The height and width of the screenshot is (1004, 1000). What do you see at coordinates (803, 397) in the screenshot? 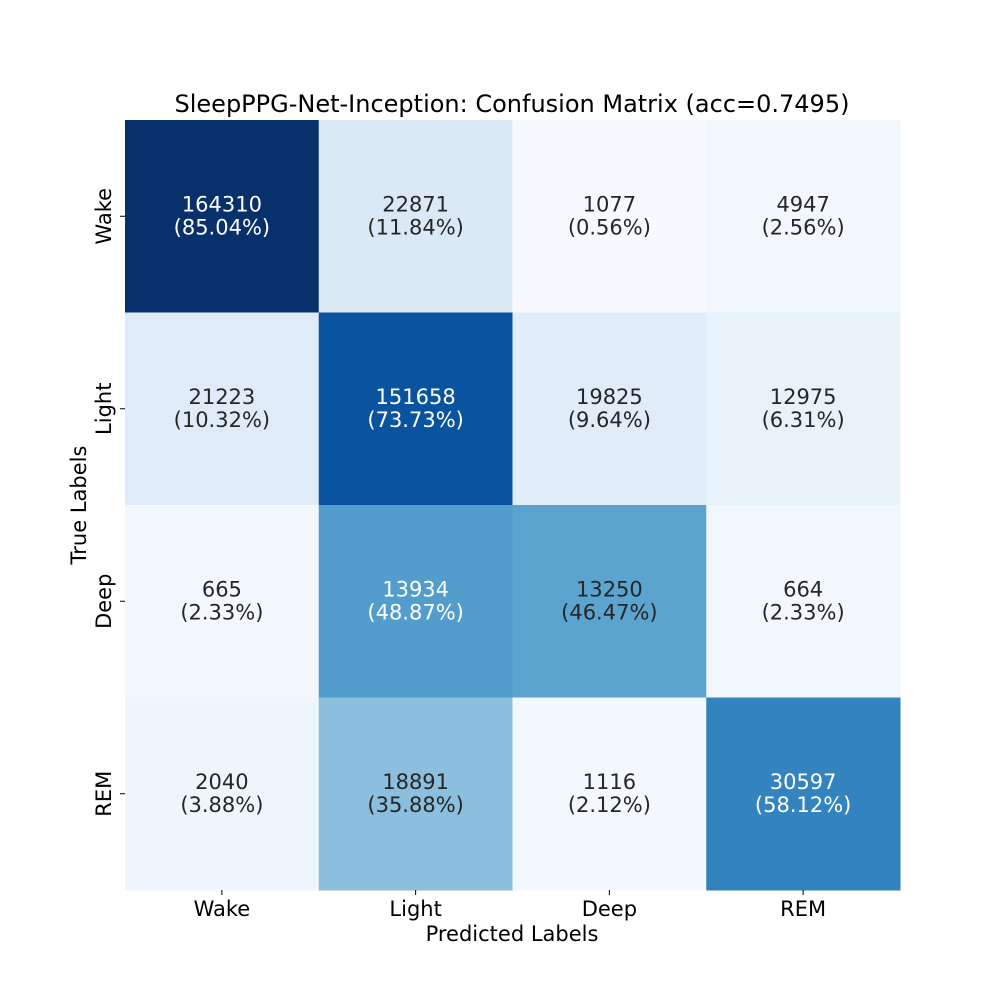
I see `cell-count-label: 12975` at bounding box center [803, 397].